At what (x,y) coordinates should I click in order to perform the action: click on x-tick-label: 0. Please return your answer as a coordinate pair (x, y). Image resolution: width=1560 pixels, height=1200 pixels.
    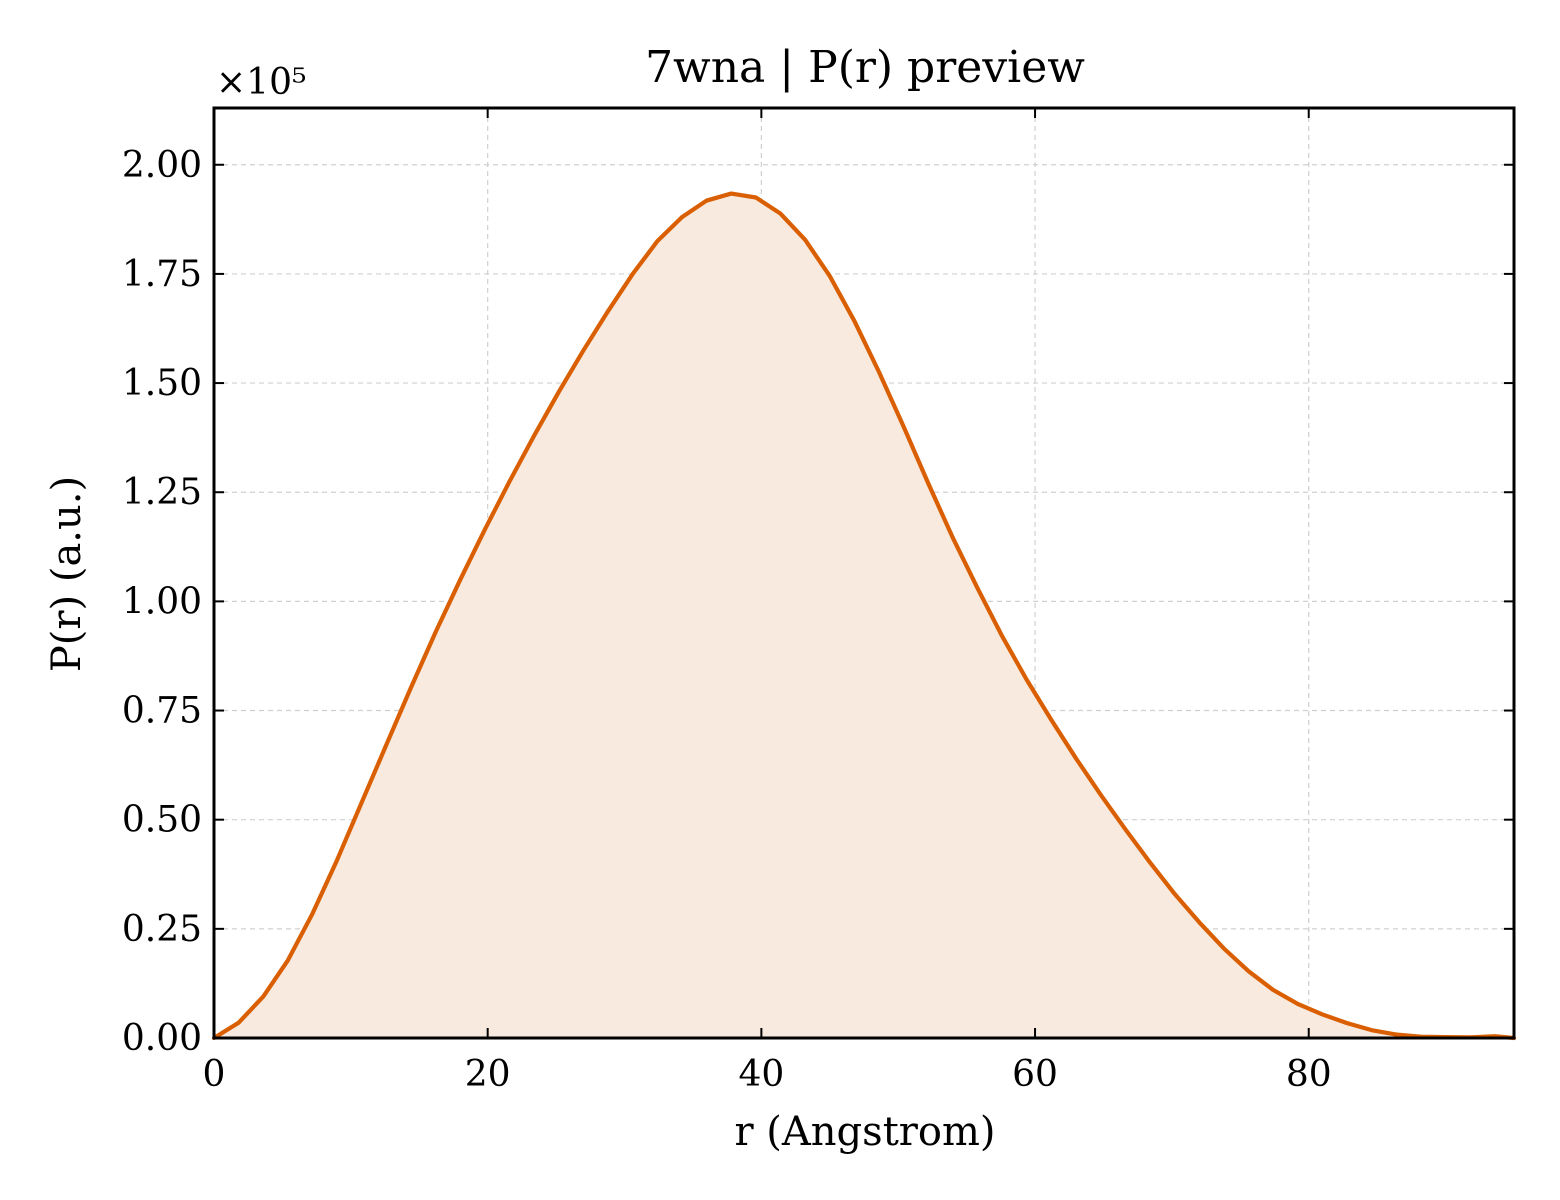
    Looking at the image, I should click on (214, 1074).